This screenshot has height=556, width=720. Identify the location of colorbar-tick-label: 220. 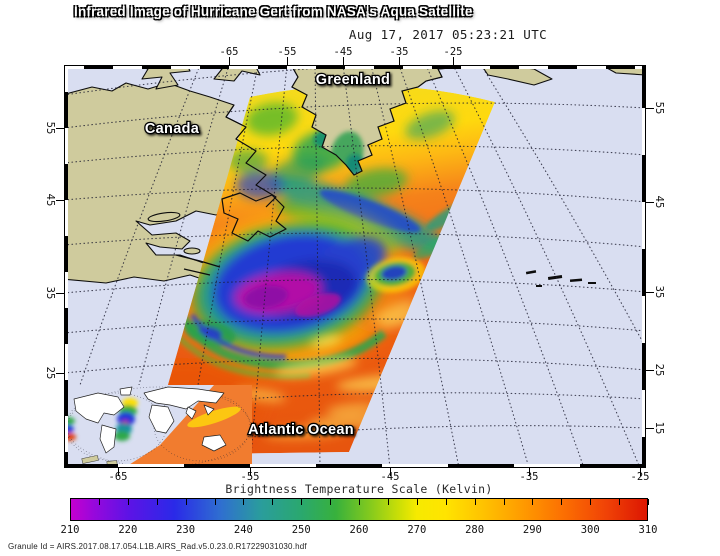
(128, 530).